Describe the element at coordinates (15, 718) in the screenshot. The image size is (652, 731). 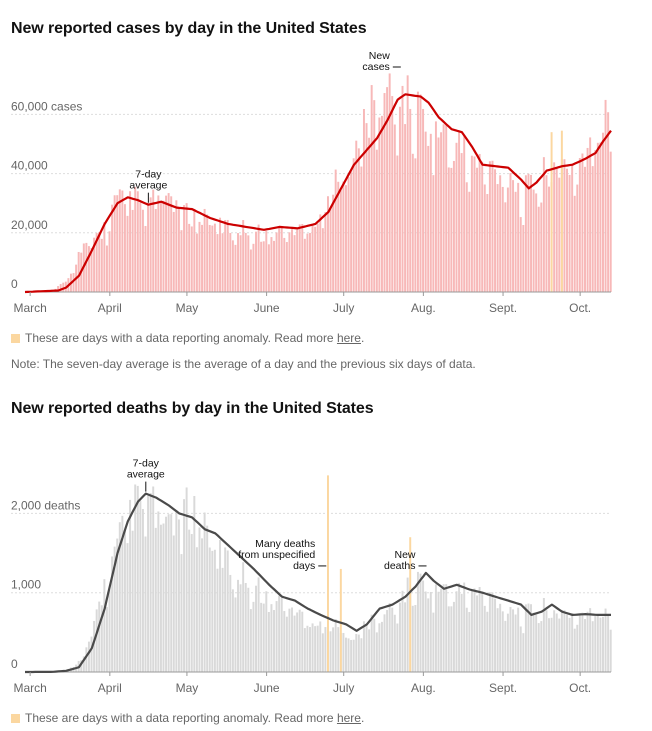
I see `anomaly-swatch` at that location.